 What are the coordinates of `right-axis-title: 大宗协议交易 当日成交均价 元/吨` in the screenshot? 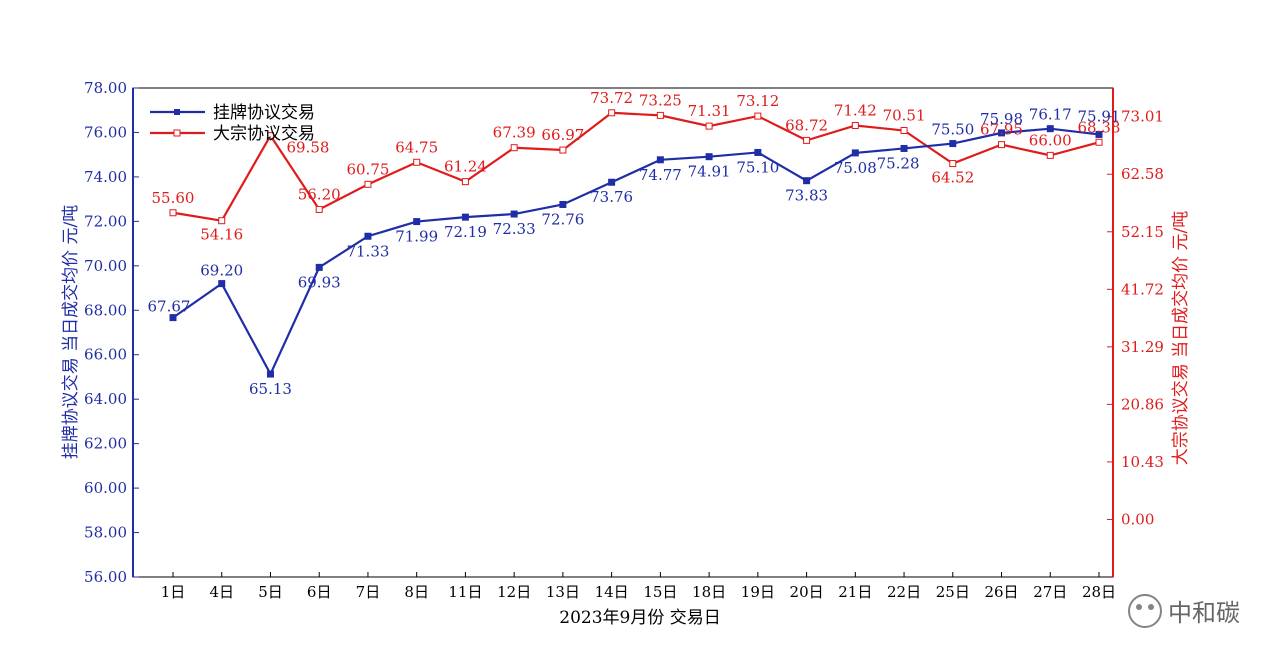 It's located at (1181, 338).